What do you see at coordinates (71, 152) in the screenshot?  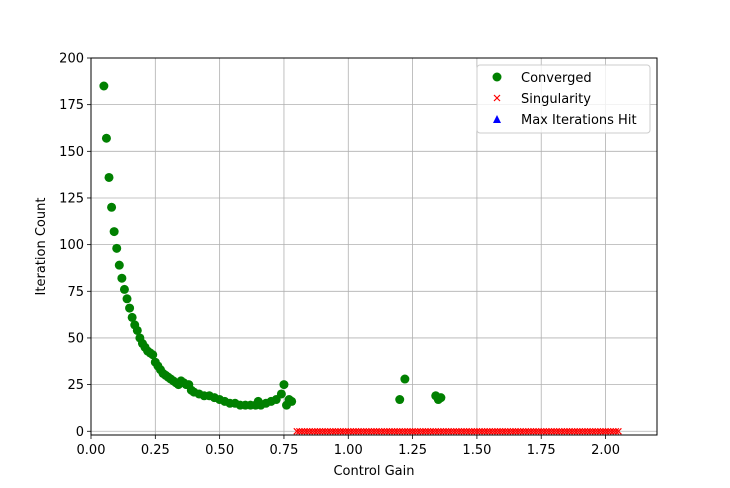 I see `y-tick-label: 150` at bounding box center [71, 152].